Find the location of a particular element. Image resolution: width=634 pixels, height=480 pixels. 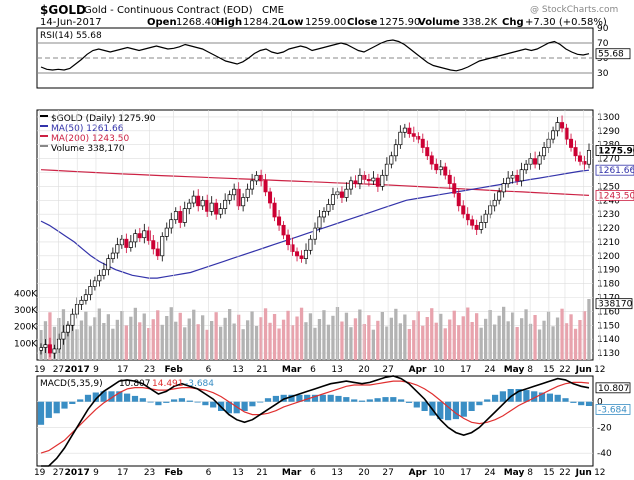

macd-legend-macd: 10.807 is located at coordinates (135, 384).